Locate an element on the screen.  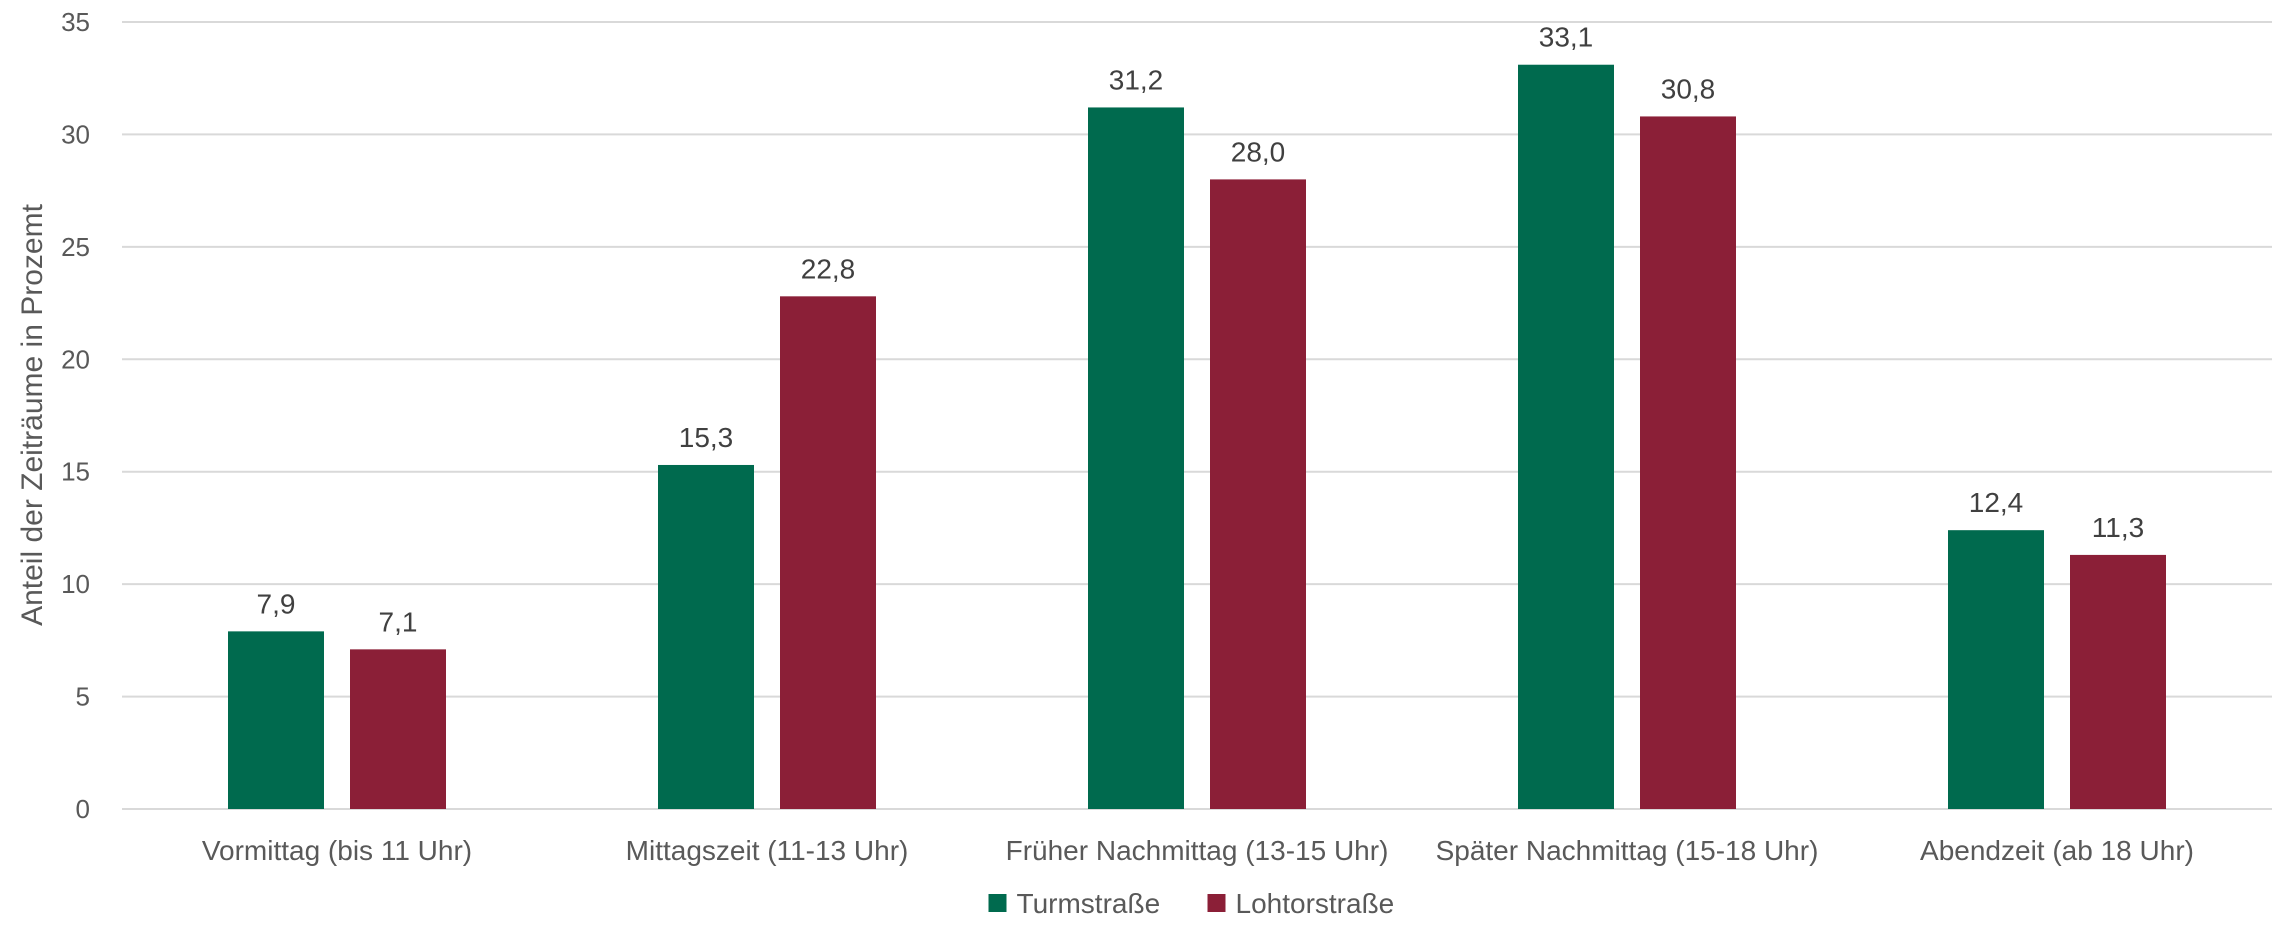
data-label: 12,4 is located at coordinates (1996, 502).